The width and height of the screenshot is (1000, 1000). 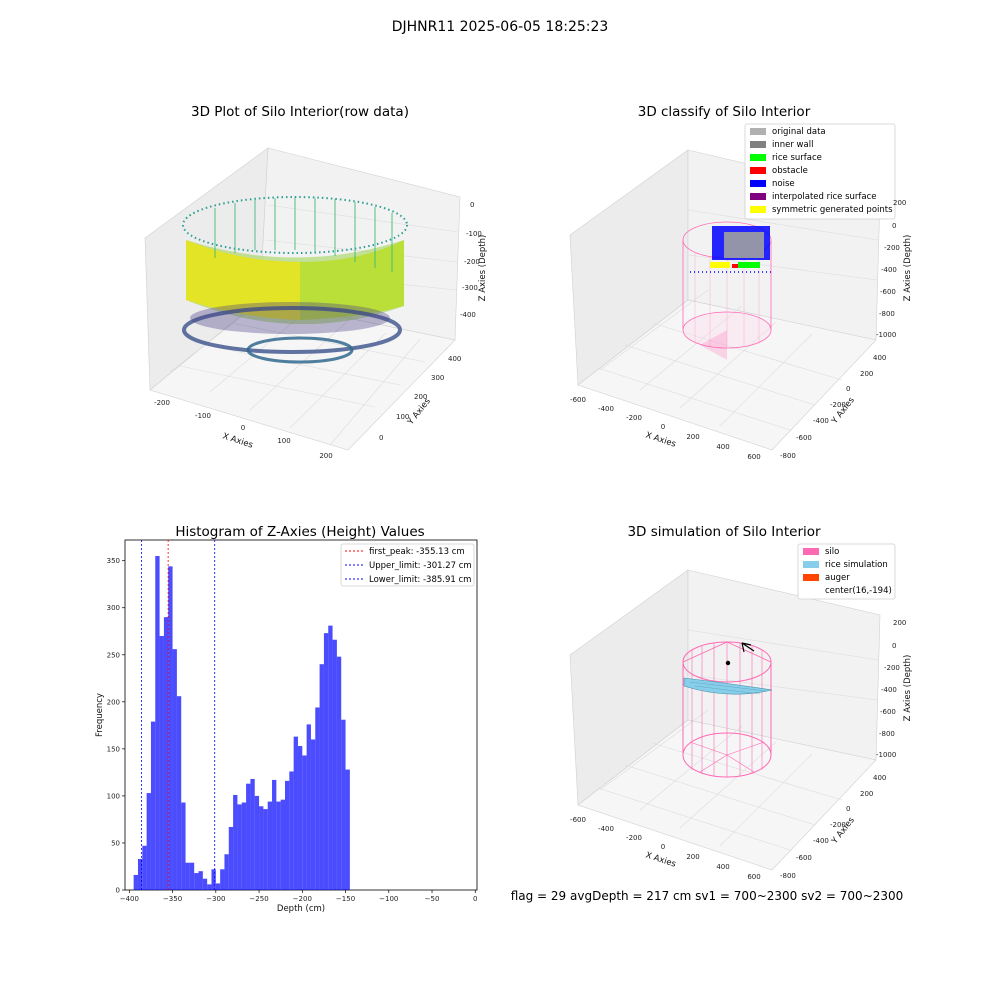 What do you see at coordinates (300, 112) in the screenshot?
I see `panel-raw-title: 3D Plot of Silo Interior(row data)` at bounding box center [300, 112].